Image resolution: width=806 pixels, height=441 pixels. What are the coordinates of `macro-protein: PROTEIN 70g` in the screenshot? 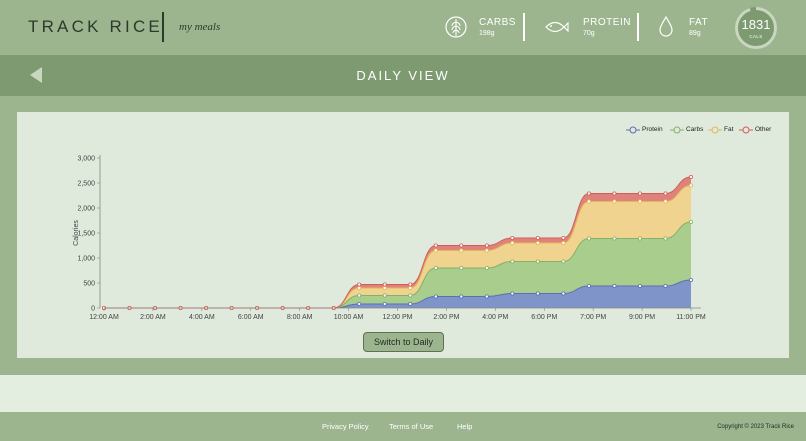 It's located at (586, 29).